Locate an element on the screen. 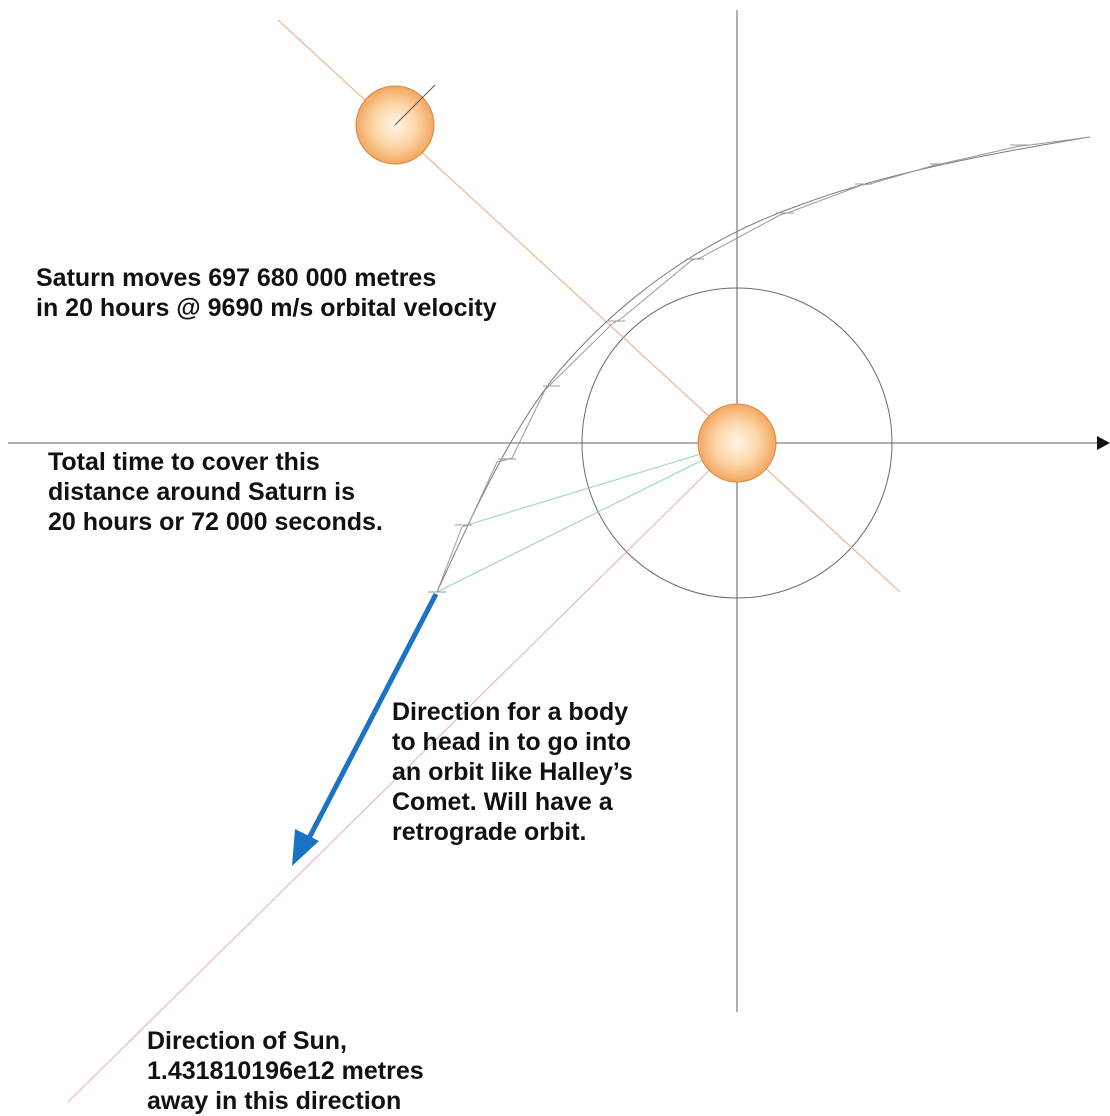  orbit-circle is located at coordinates (737, 443).